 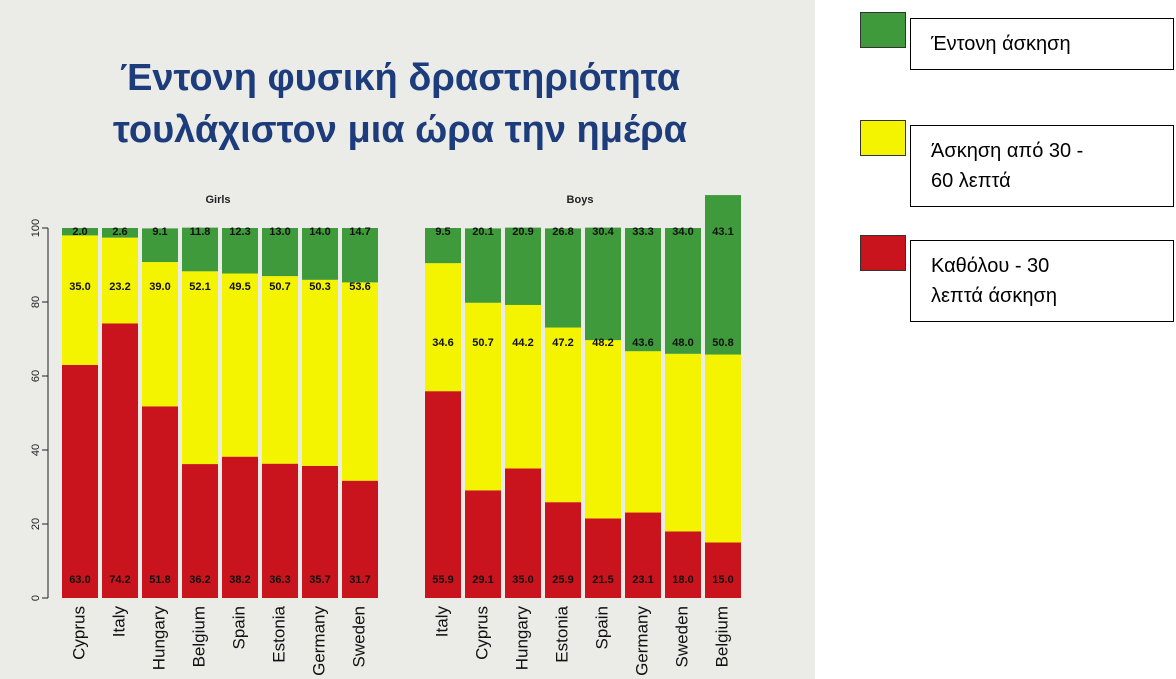 I want to click on data-label: 52.1, so click(x=199, y=287).